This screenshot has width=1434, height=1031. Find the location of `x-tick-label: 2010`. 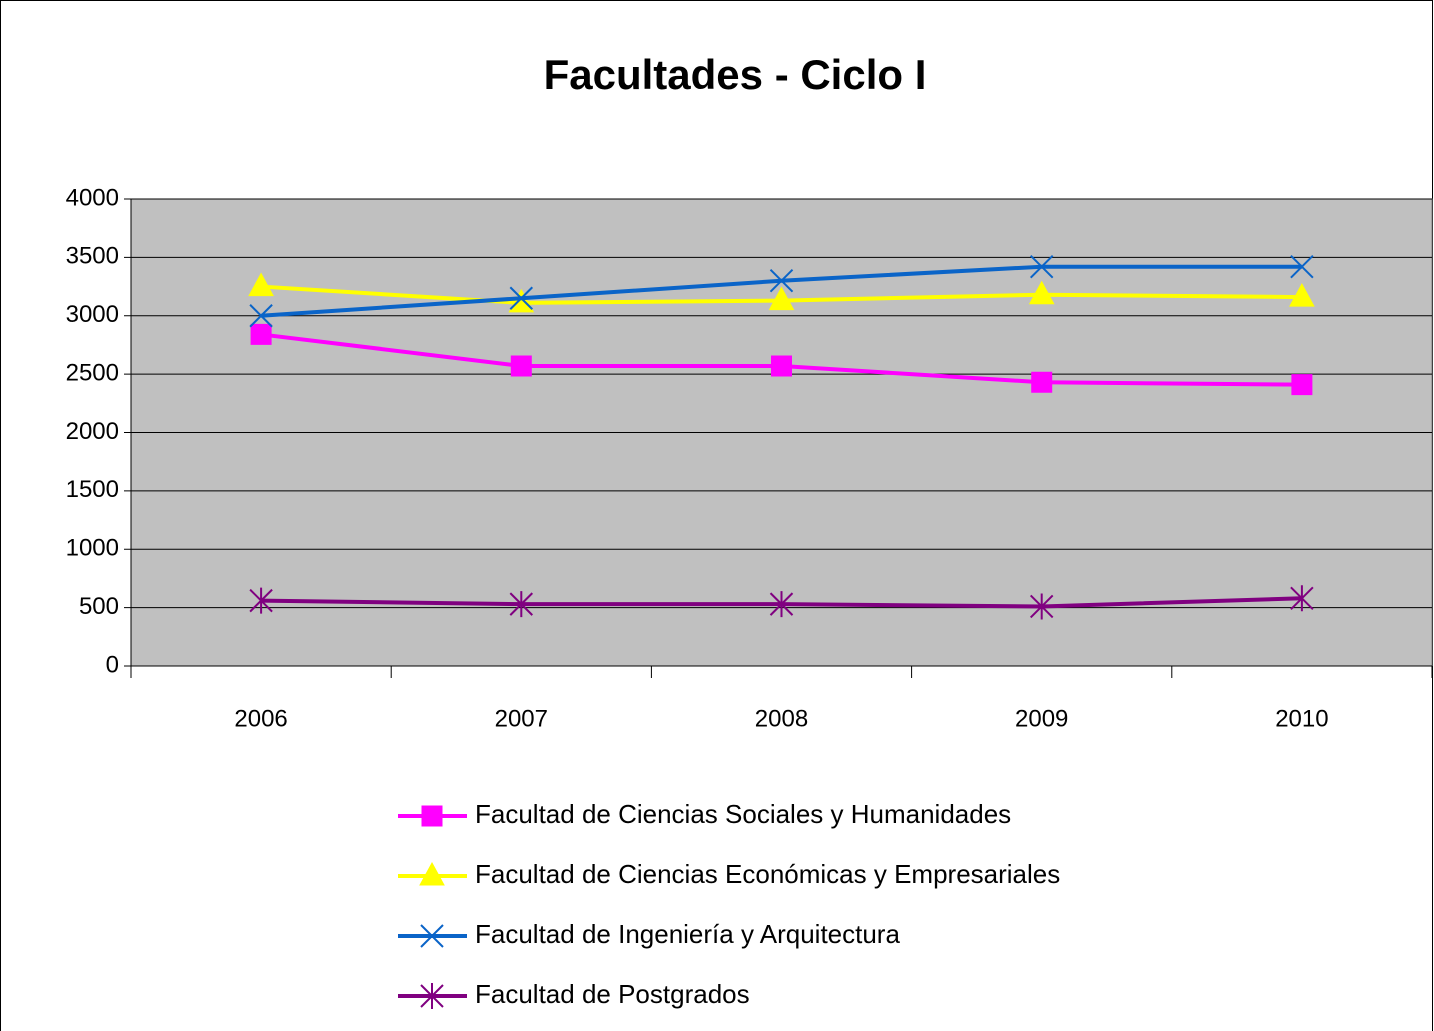

x-tick-label: 2010 is located at coordinates (1301, 718).